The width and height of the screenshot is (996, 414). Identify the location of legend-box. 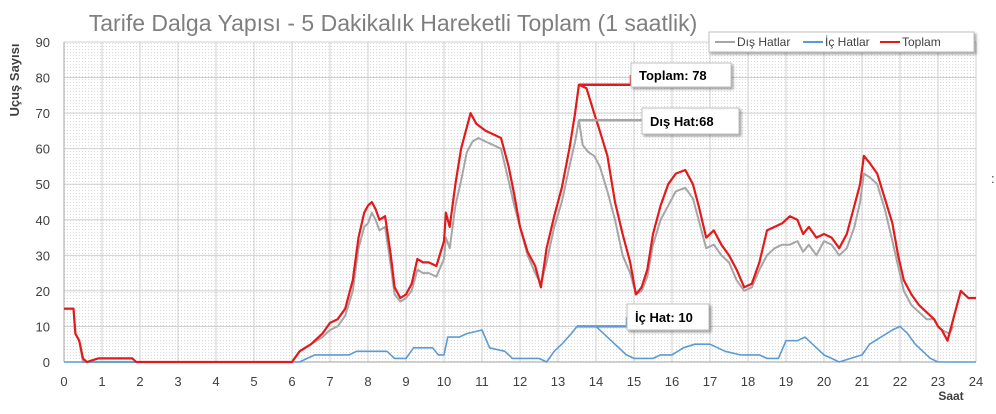
(841, 42).